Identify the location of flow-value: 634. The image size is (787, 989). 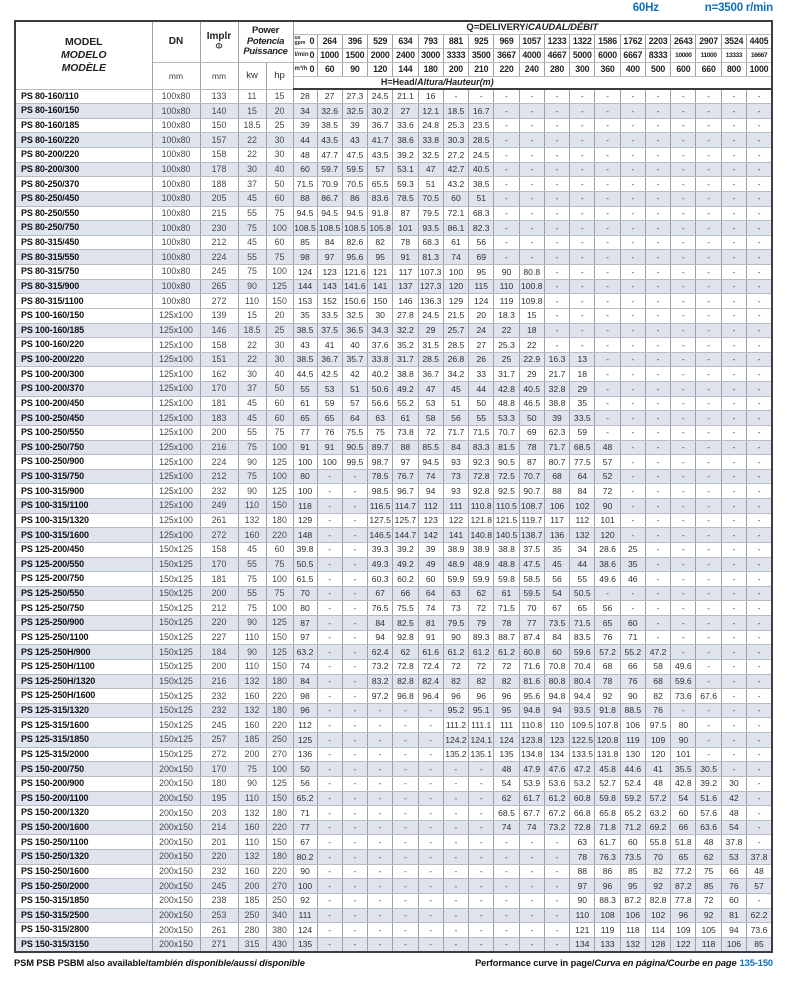
(405, 41).